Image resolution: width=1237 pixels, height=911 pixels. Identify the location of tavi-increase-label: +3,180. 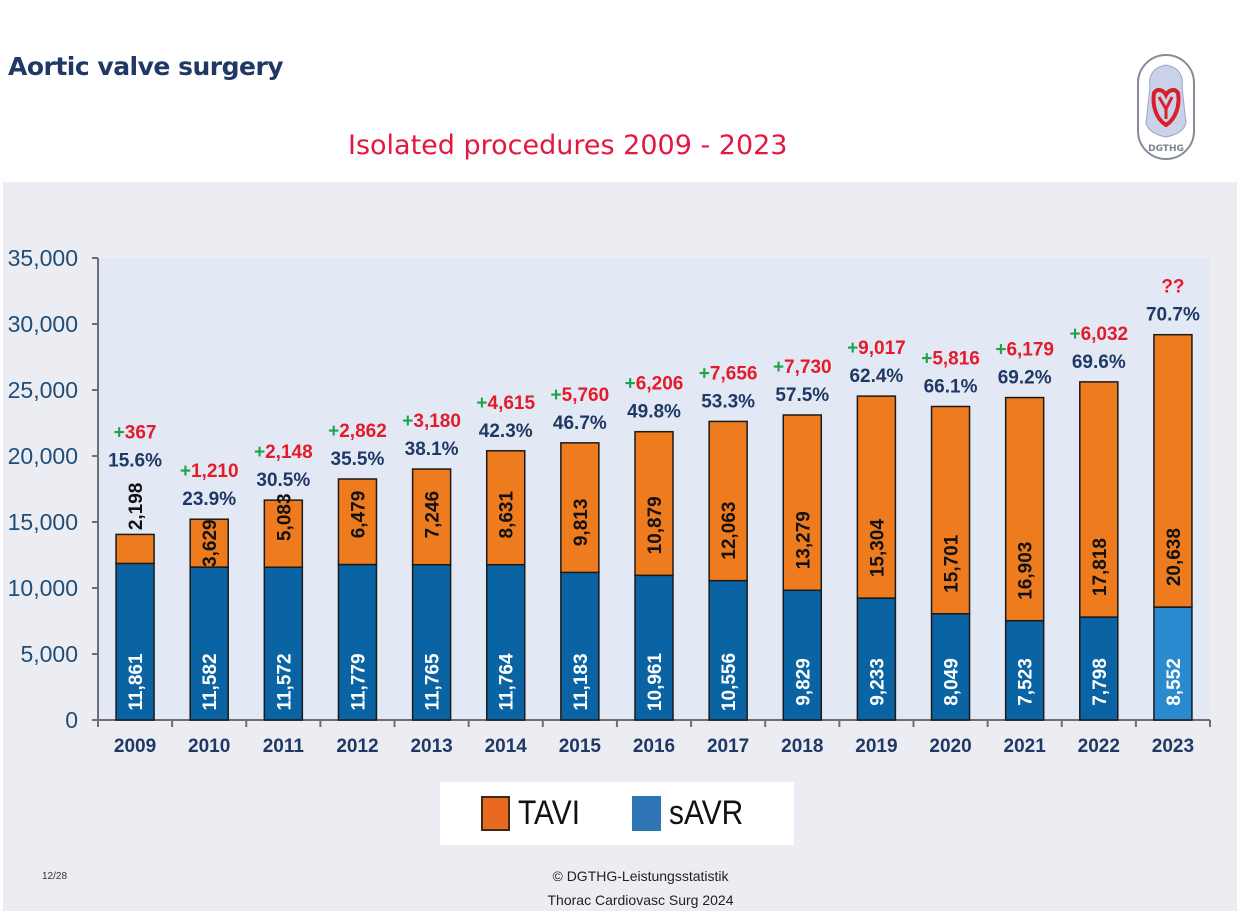
(431, 421).